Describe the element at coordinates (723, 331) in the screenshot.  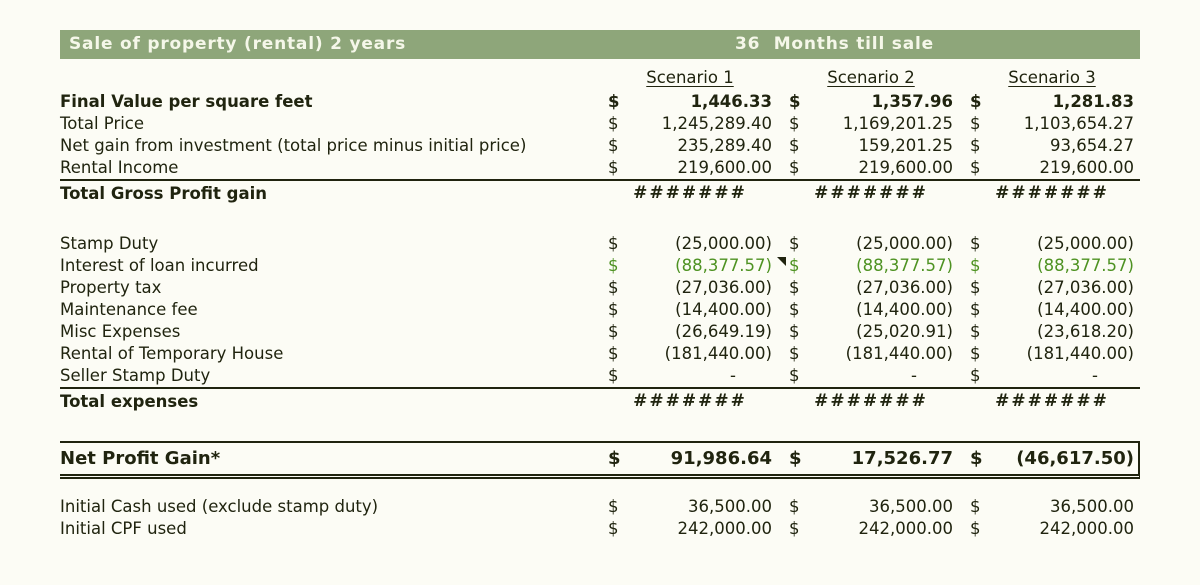
I see `cell-value: (26,649.19)` at that location.